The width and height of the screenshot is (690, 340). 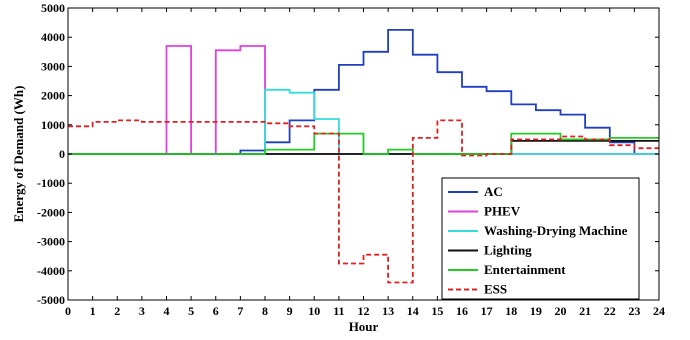 What do you see at coordinates (167, 311) in the screenshot?
I see `x-tick-label: 4` at bounding box center [167, 311].